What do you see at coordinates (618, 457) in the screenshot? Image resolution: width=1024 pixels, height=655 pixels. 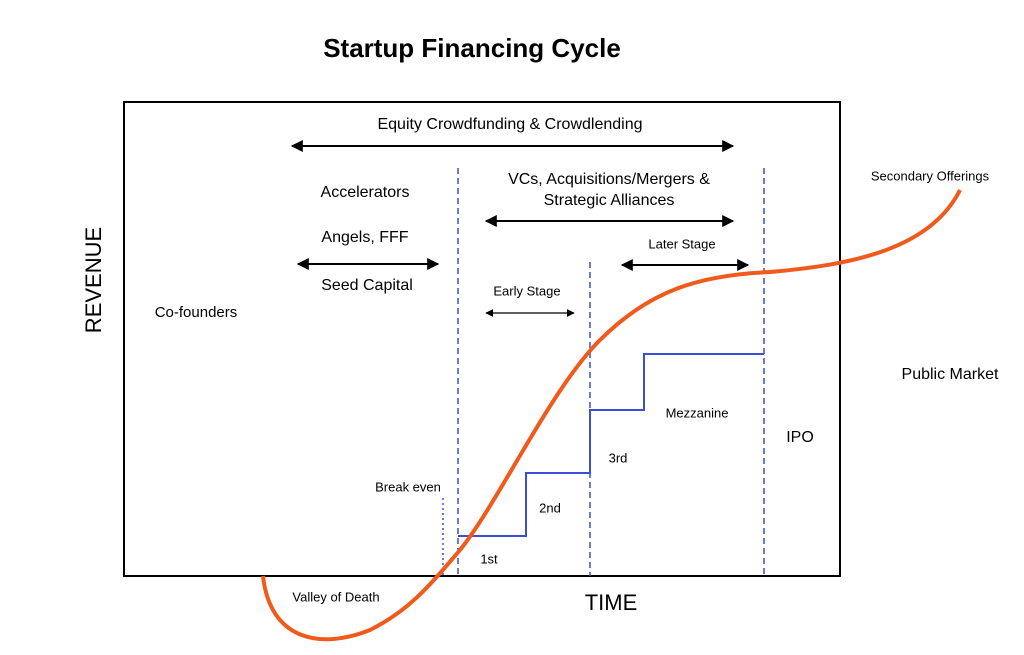 I see `label: 3rd` at bounding box center [618, 457].